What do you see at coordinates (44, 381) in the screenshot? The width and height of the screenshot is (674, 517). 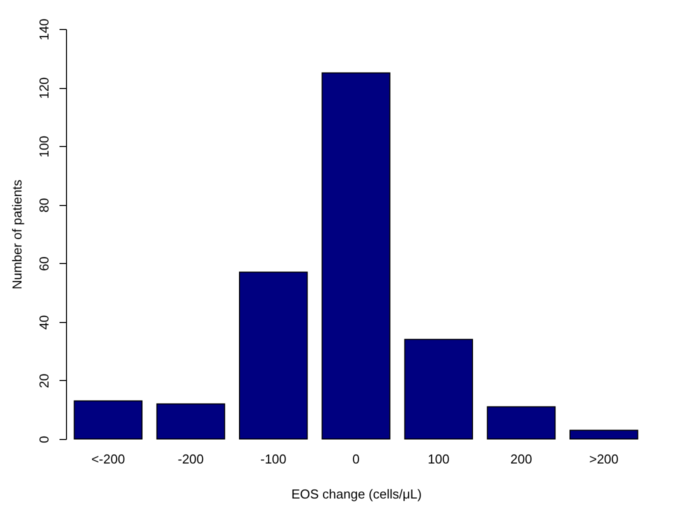 I see `y-tick-label: 20` at bounding box center [44, 381].